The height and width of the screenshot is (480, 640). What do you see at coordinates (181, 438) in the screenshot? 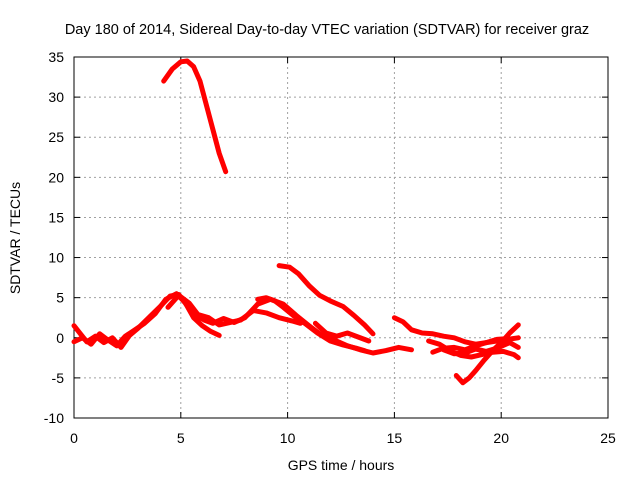
I see `x-tick-label: 5` at bounding box center [181, 438].